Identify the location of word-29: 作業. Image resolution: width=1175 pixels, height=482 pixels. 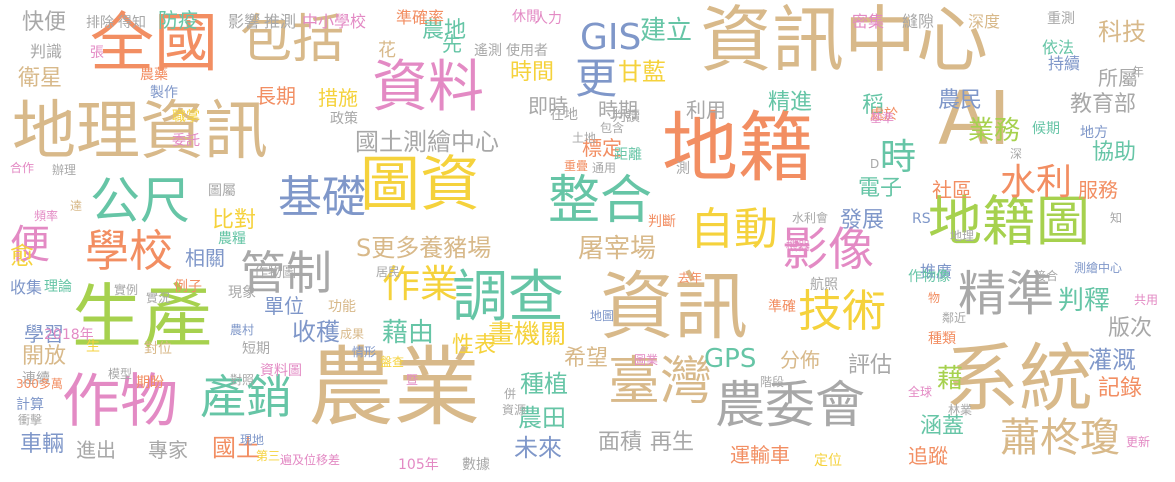
(420, 284).